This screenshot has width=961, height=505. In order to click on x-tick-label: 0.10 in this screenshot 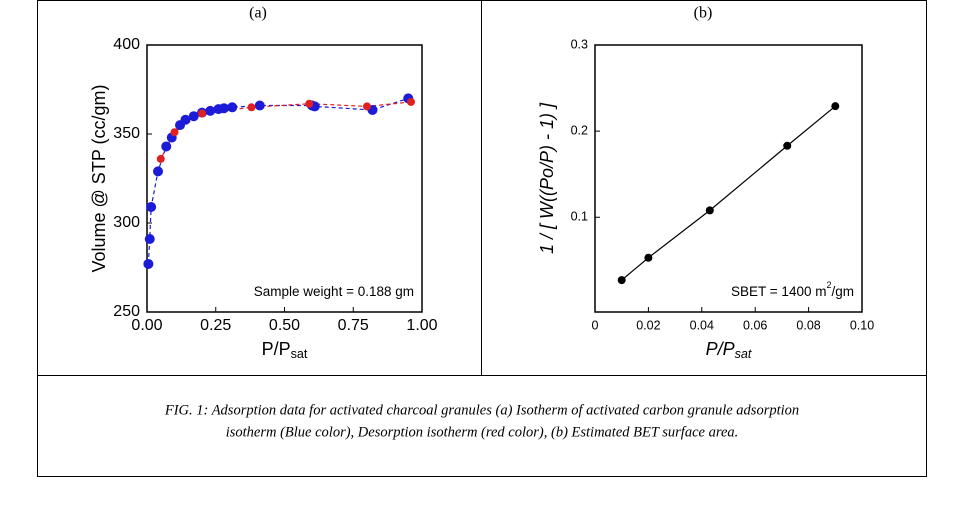, I will do `click(862, 325)`.